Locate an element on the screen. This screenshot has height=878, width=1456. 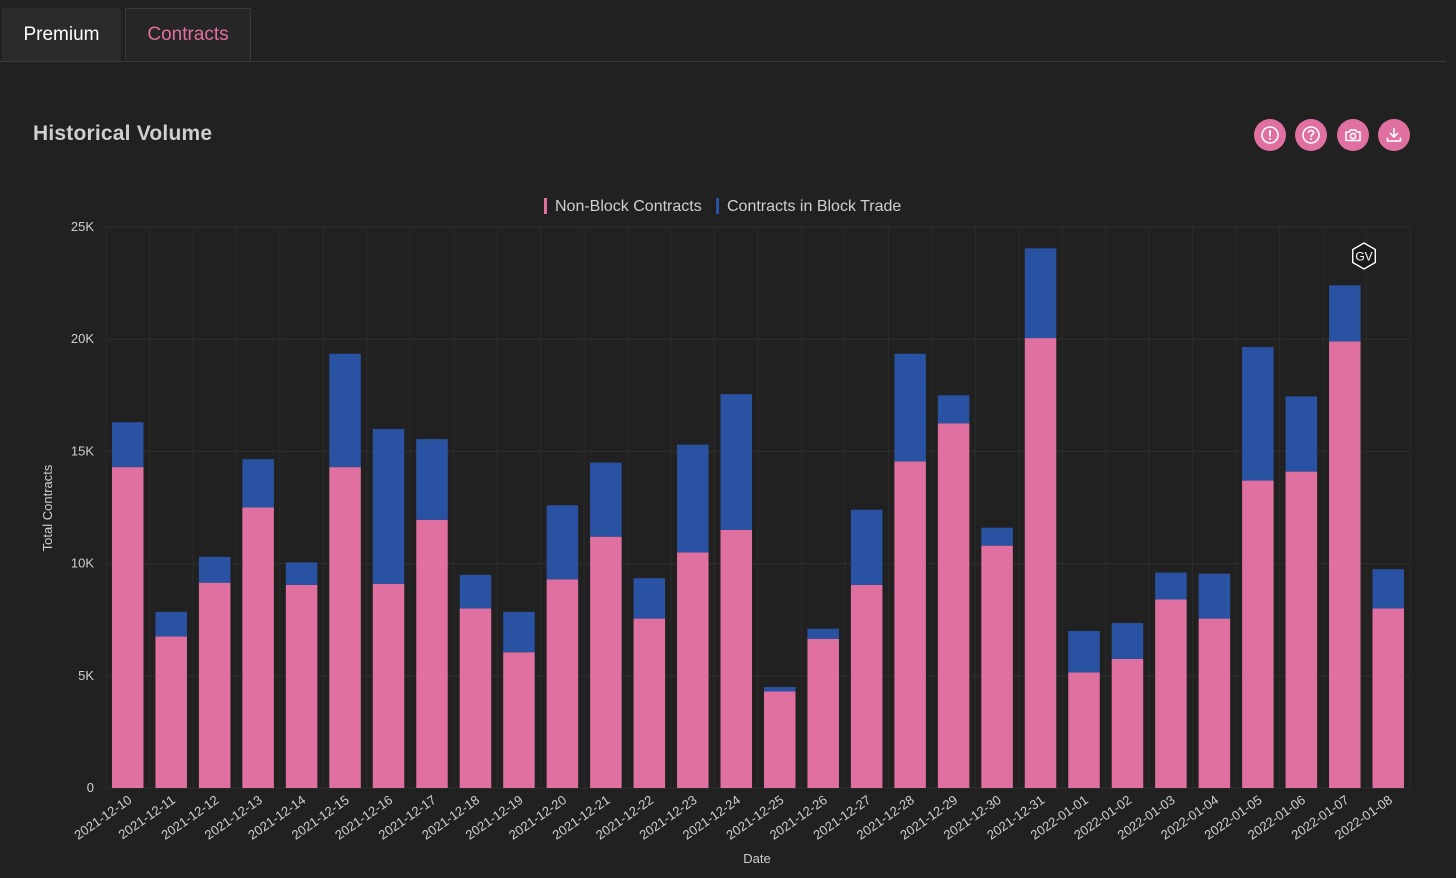
watermark-logo: GV is located at coordinates (1364, 256).